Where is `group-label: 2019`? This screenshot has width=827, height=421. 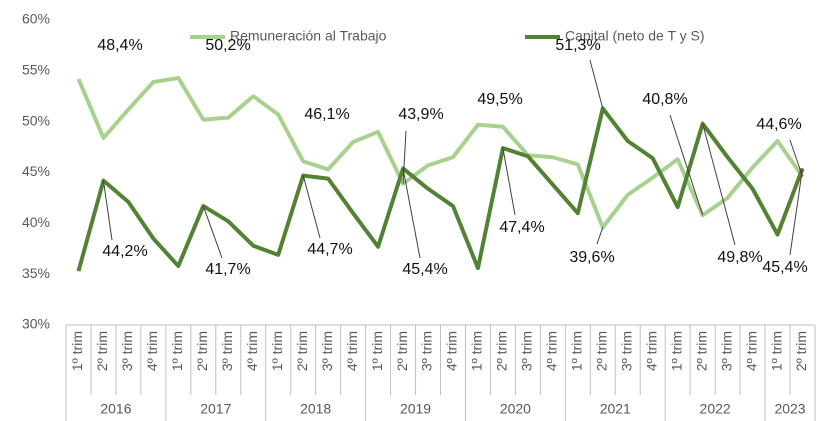
group-label: 2019 is located at coordinates (415, 409).